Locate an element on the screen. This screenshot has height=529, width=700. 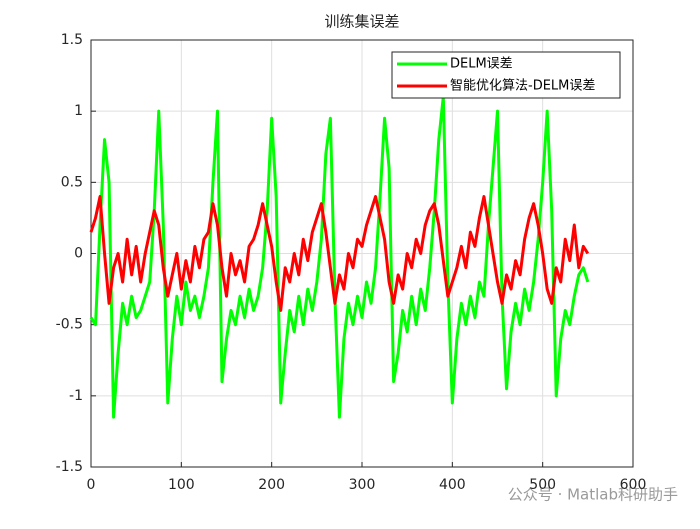
y-tick-label: -1.5 is located at coordinates (69, 467).